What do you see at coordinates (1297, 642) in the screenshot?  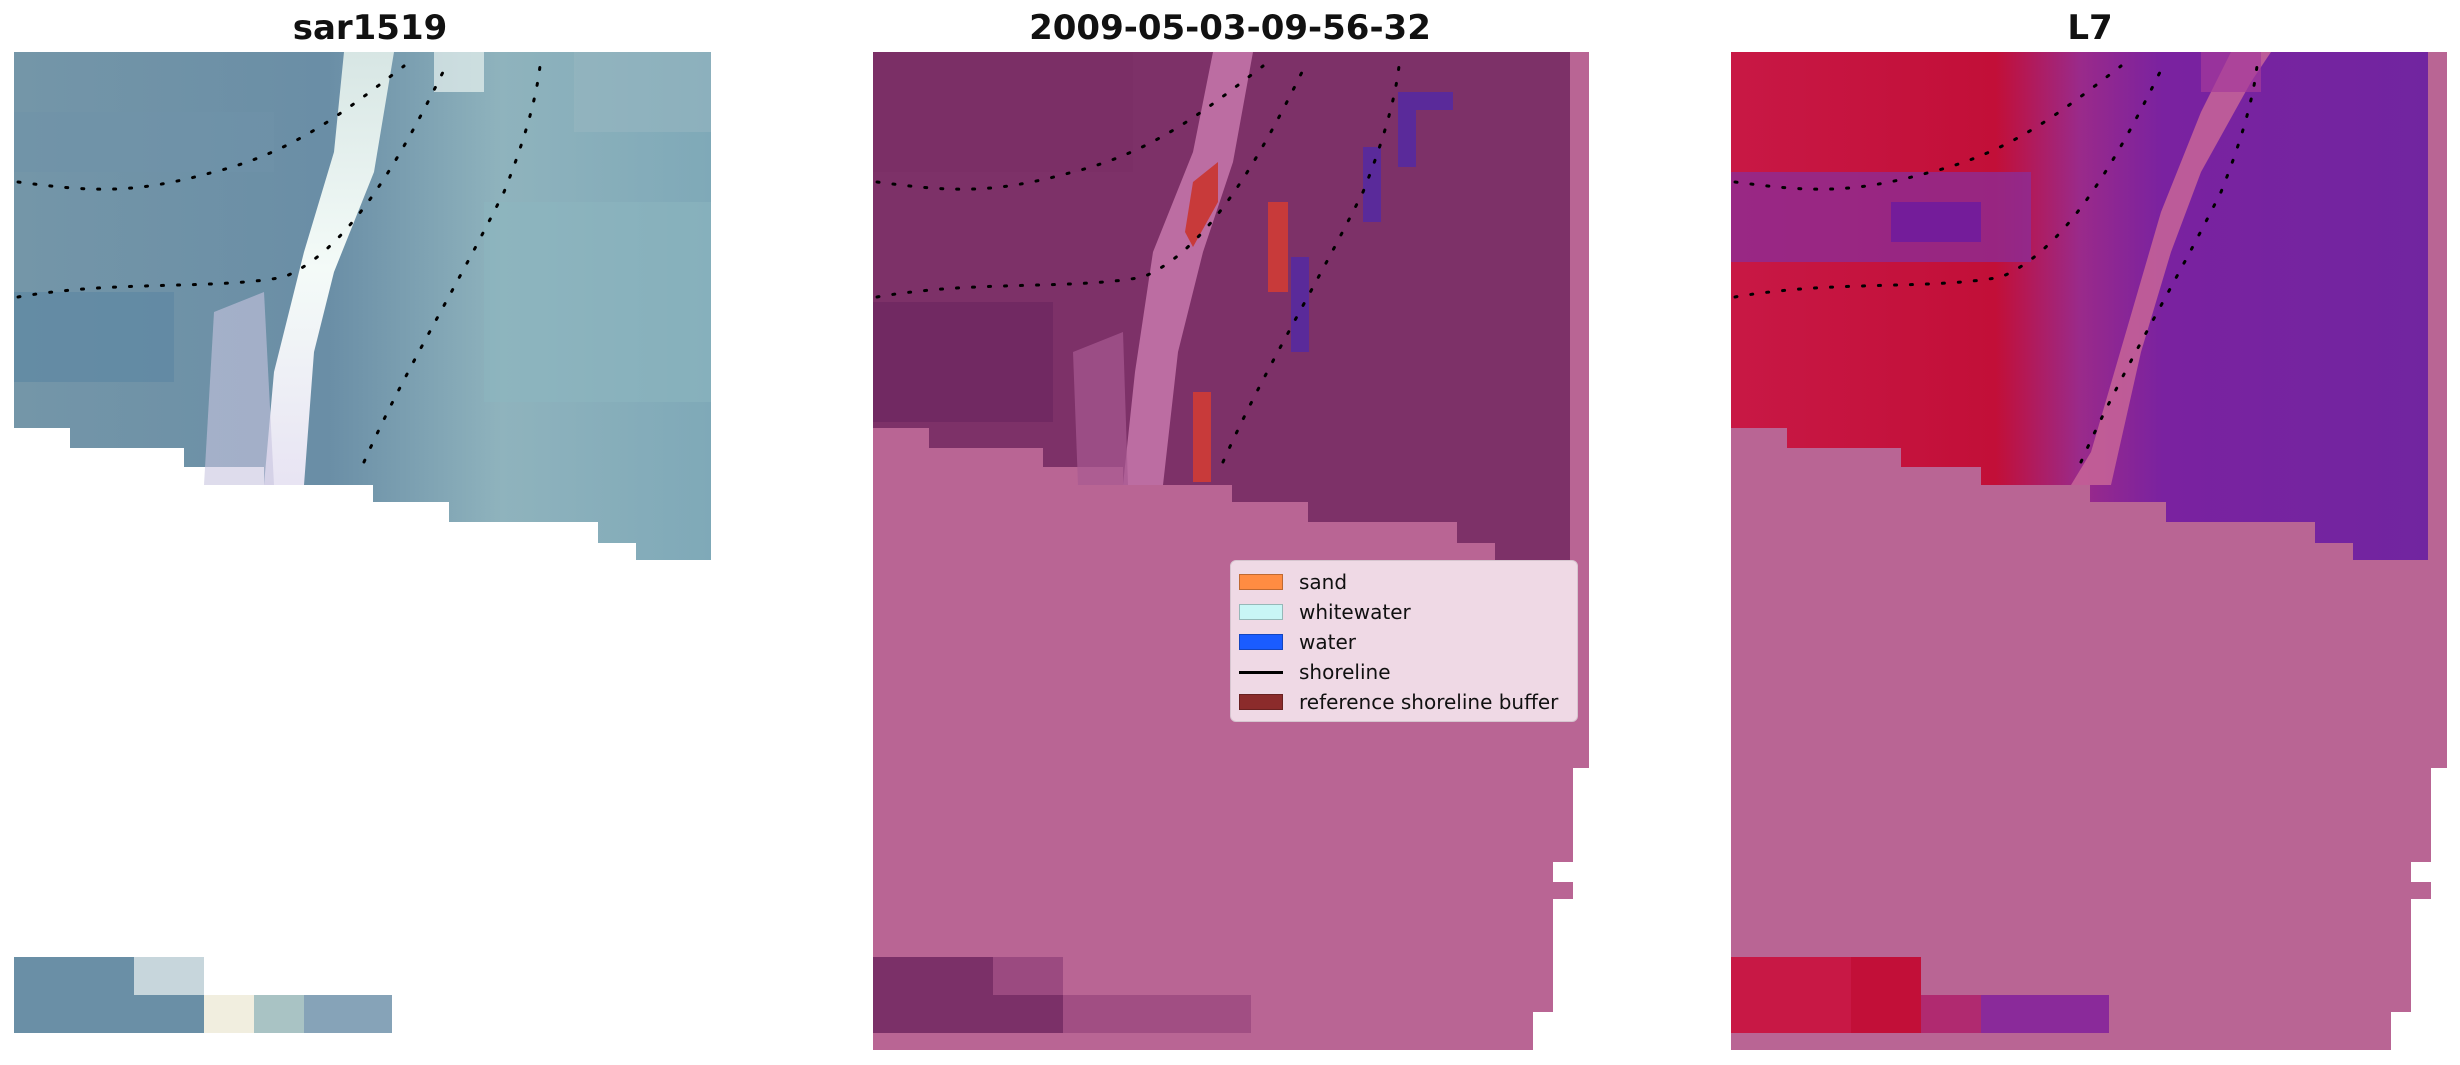 I see `legend-item-water: water` at bounding box center [1297, 642].